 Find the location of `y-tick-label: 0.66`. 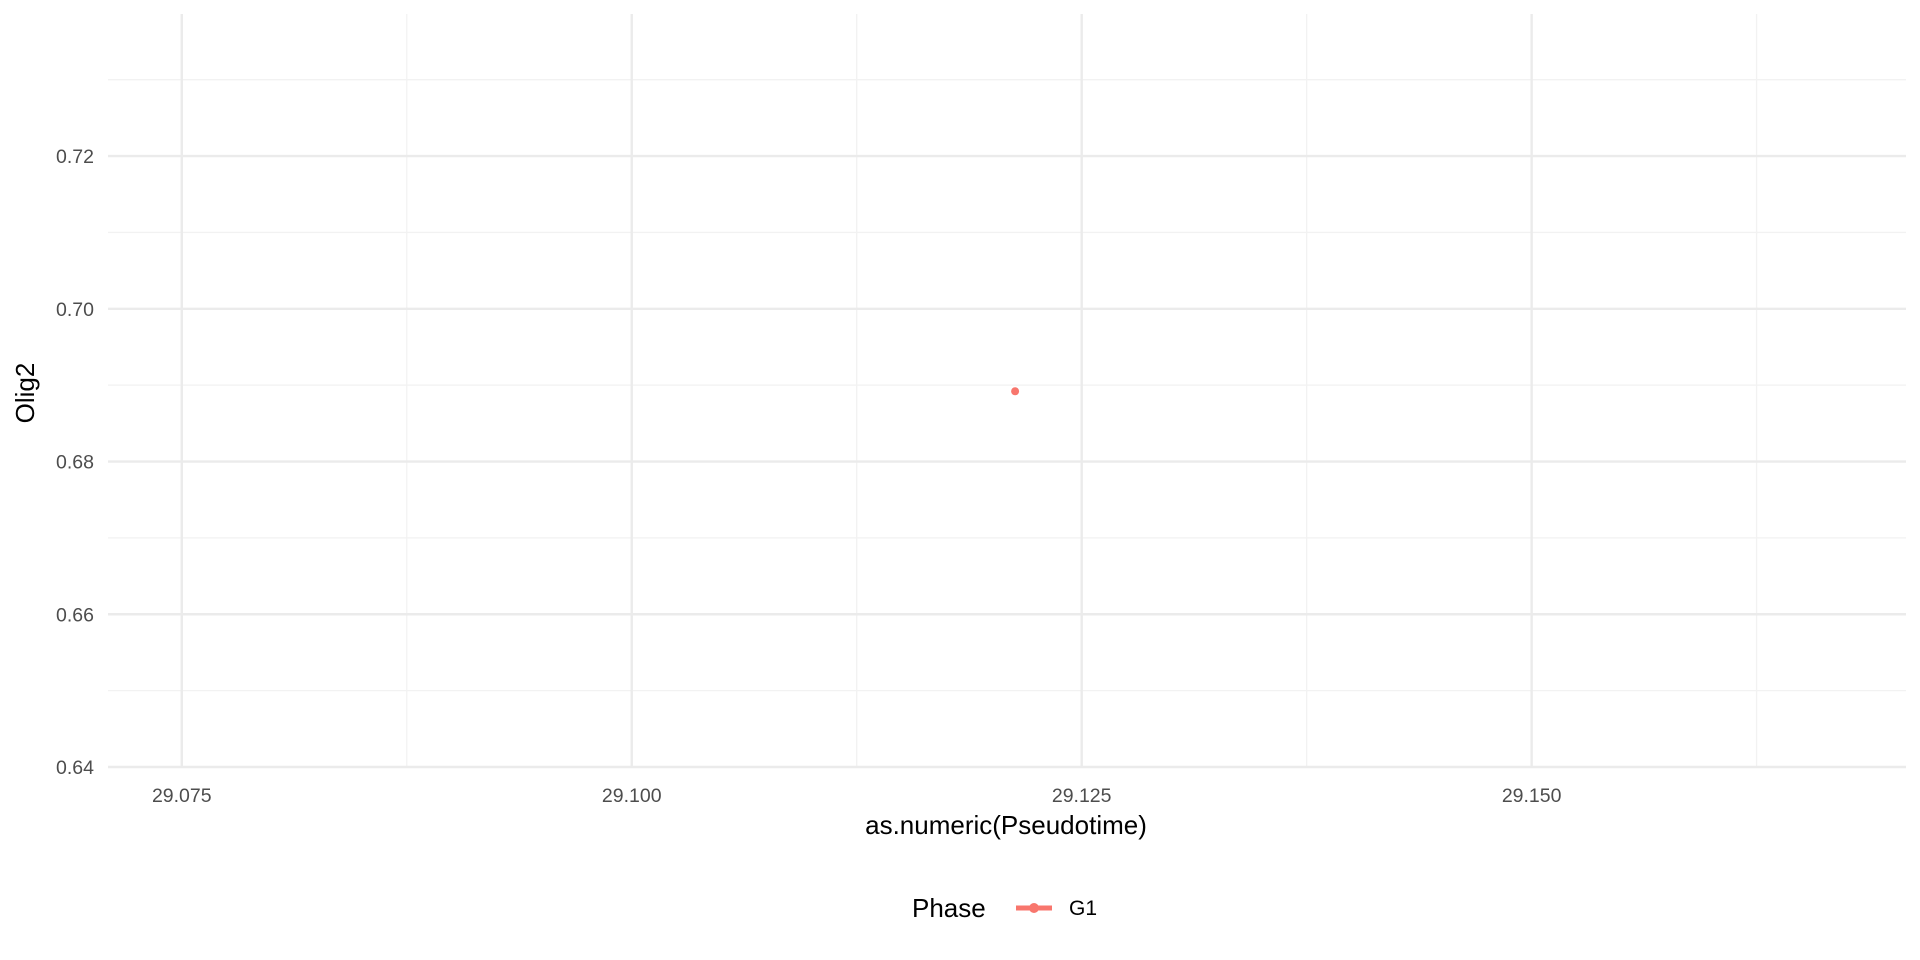

y-tick-label: 0.66 is located at coordinates (75, 615).